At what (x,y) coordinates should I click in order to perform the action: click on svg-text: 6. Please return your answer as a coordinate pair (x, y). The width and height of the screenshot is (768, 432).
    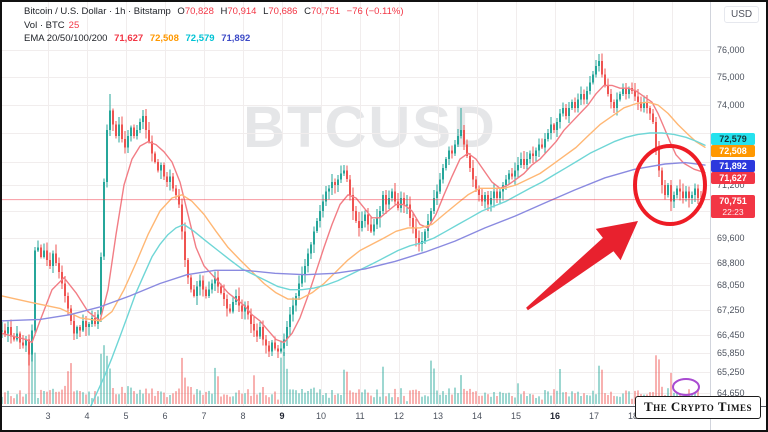
    Looking at the image, I should click on (164, 416).